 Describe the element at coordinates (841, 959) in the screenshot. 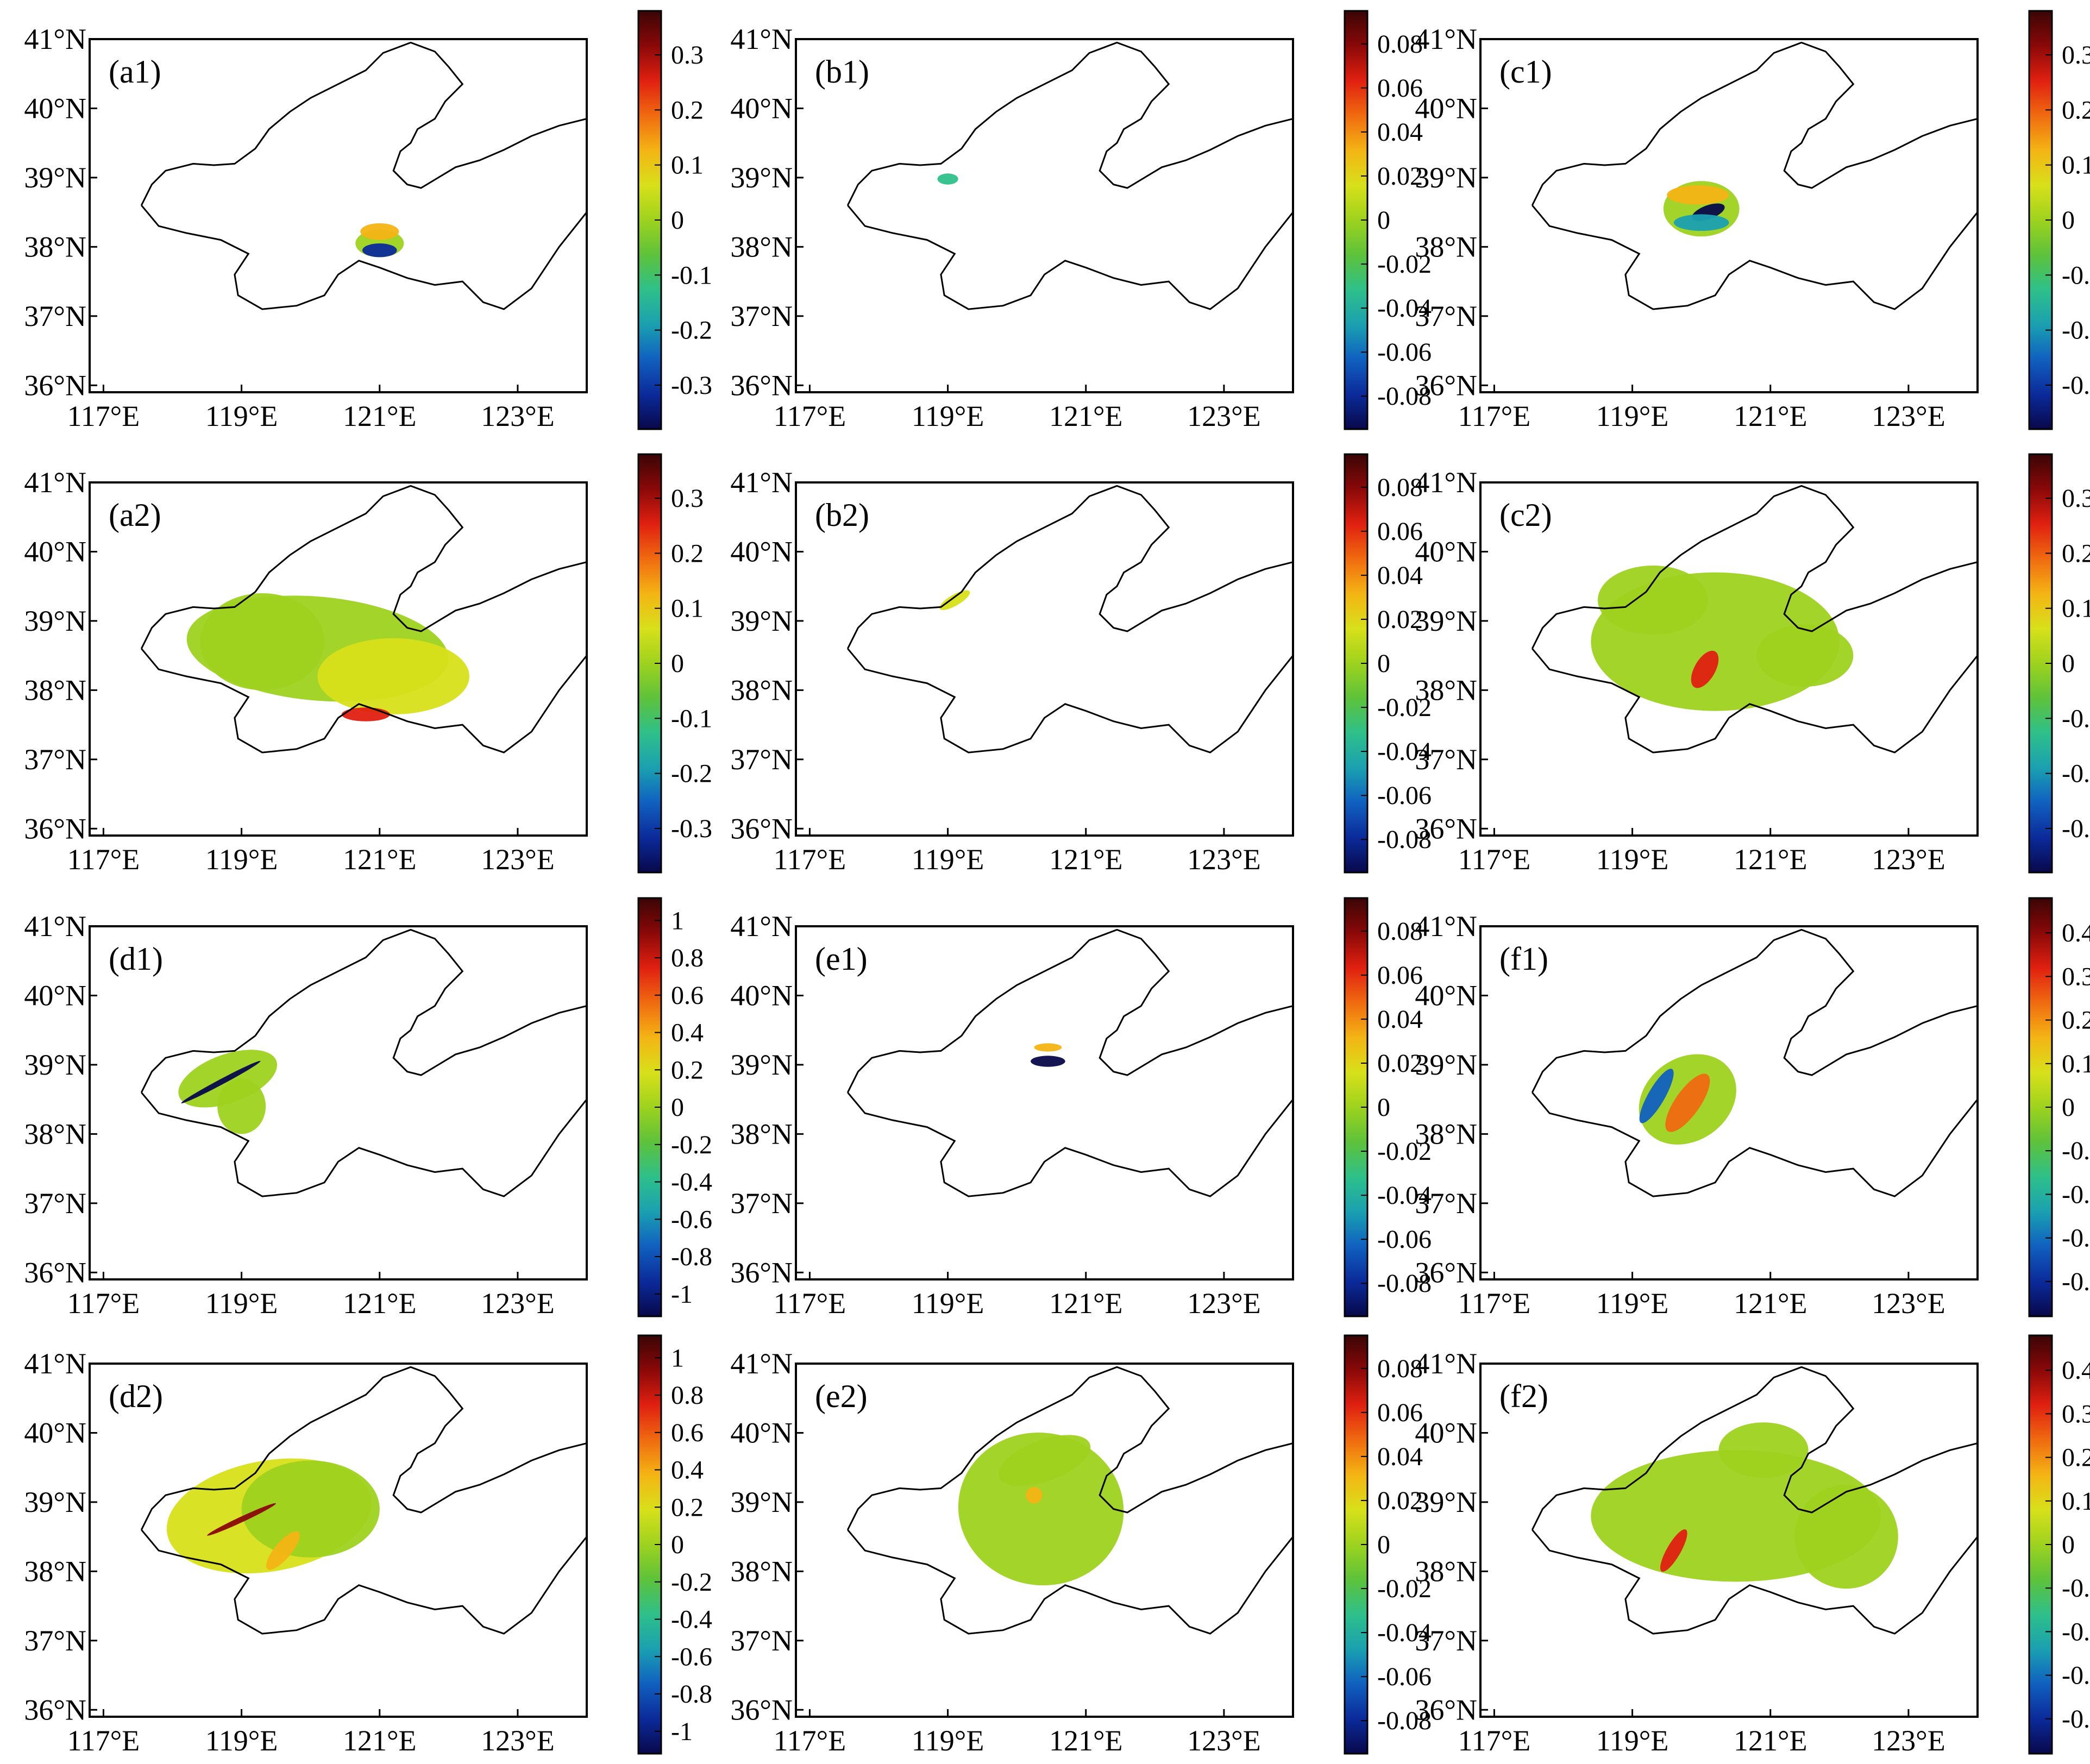

I see `panel-label: (e1)` at that location.